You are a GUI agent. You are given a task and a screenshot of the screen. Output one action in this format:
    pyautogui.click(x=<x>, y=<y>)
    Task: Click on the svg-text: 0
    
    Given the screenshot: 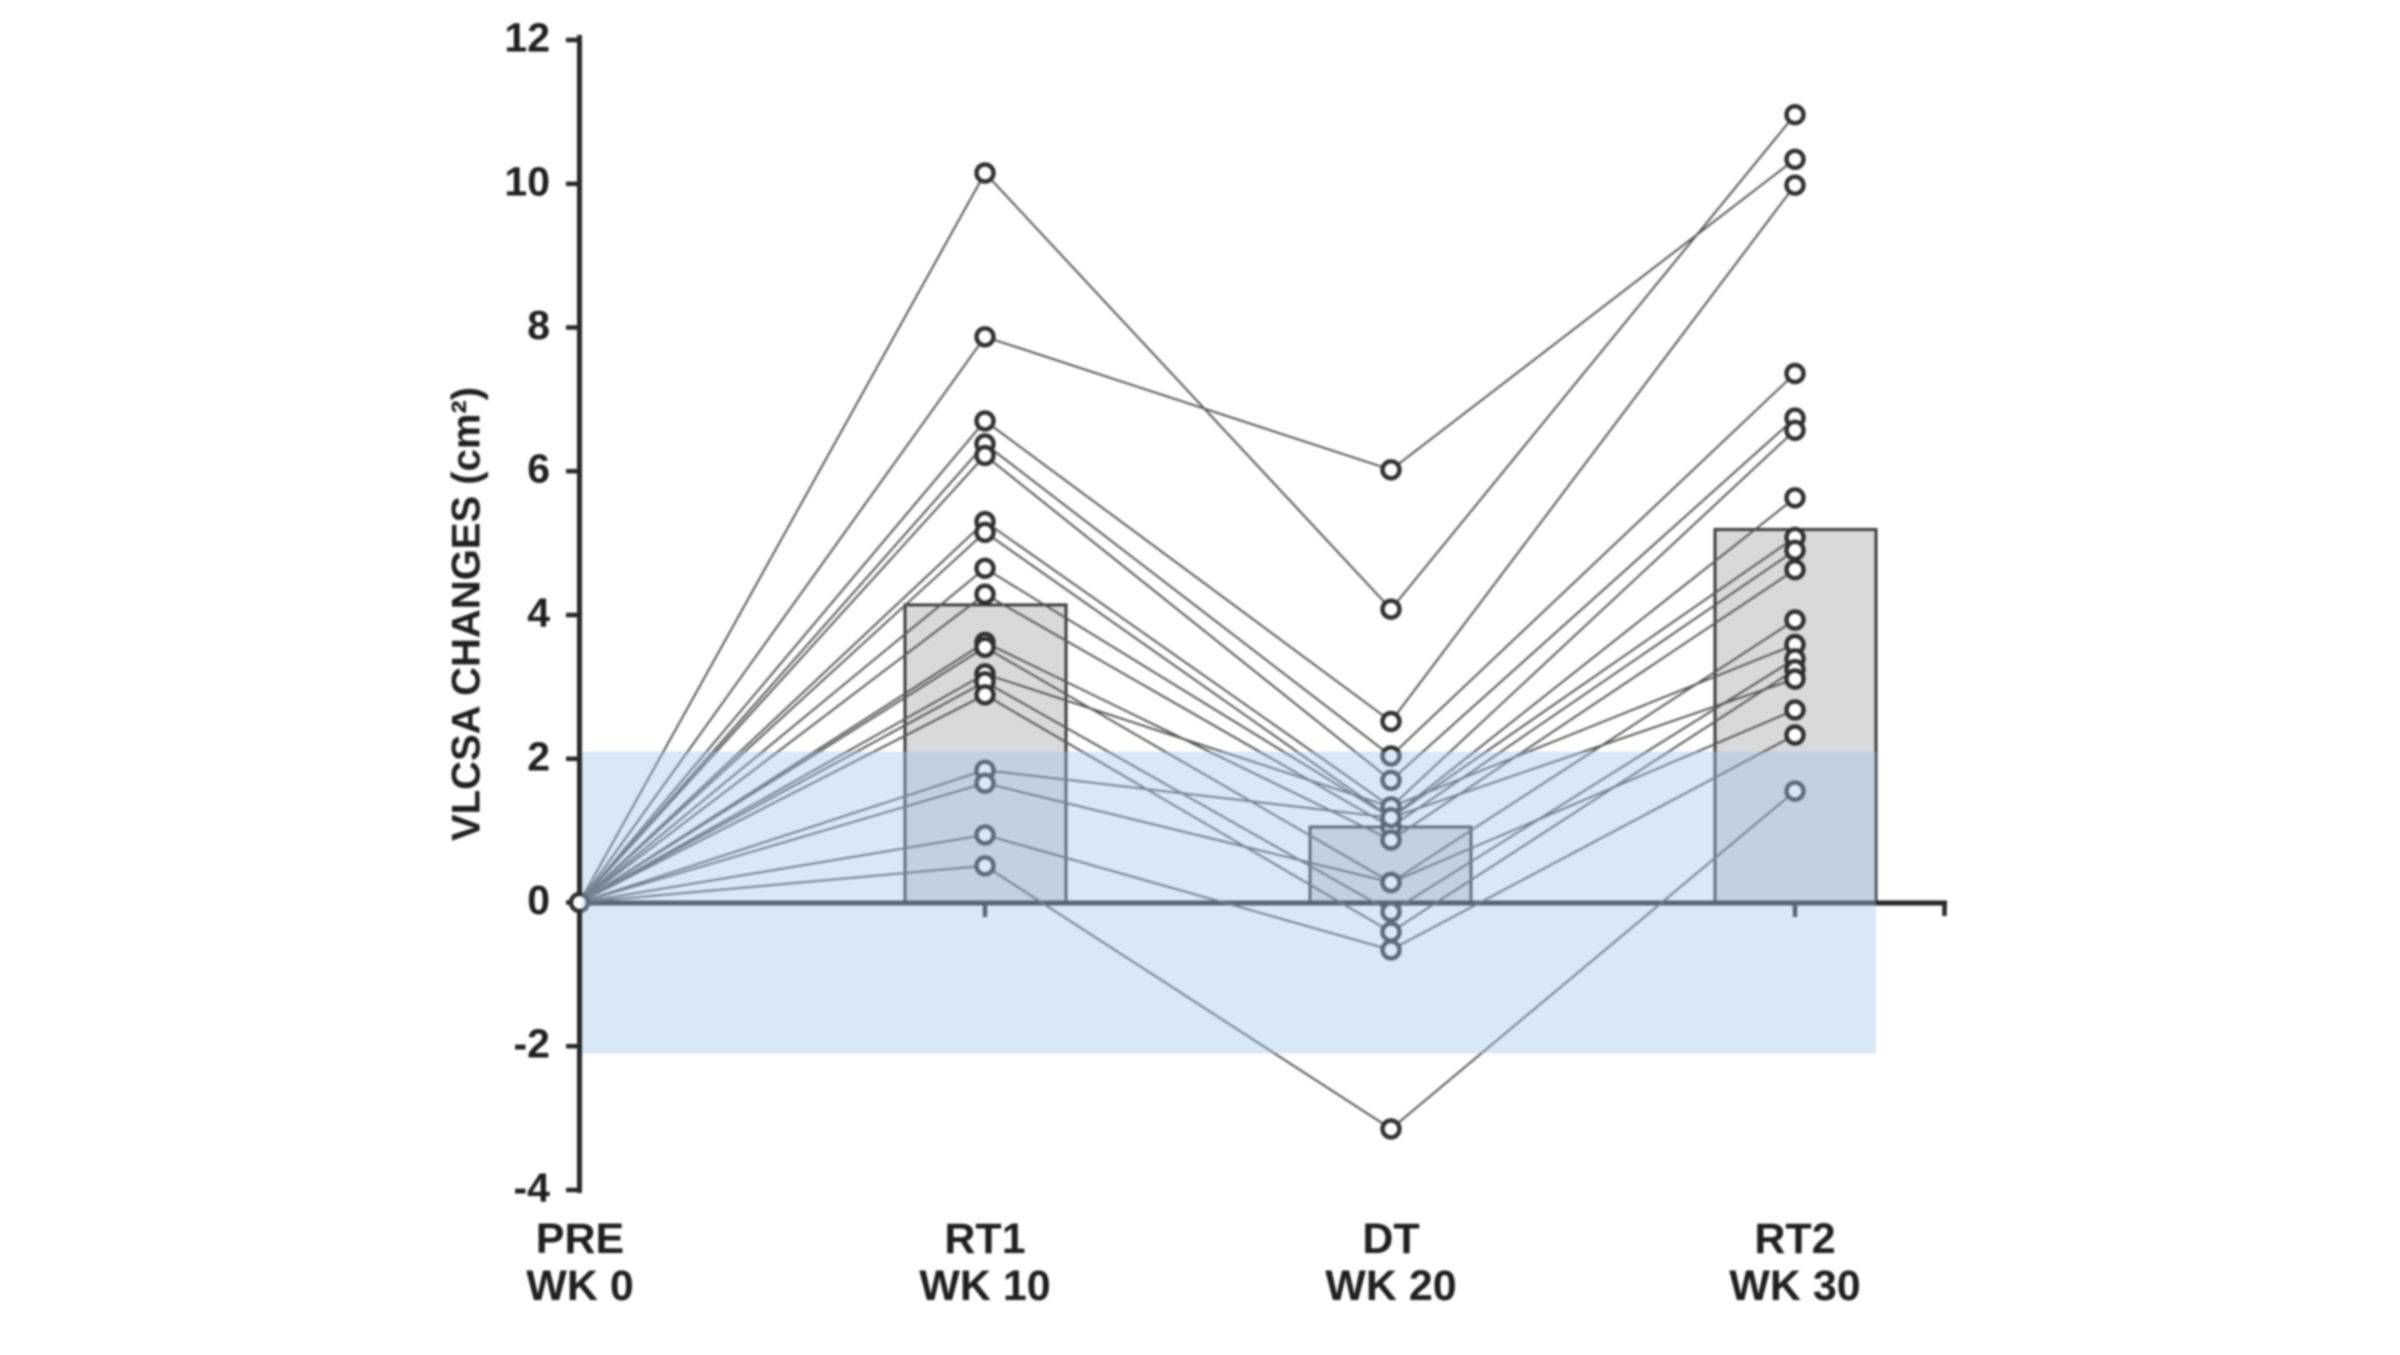 What is the action you would take?
    pyautogui.click(x=538, y=900)
    